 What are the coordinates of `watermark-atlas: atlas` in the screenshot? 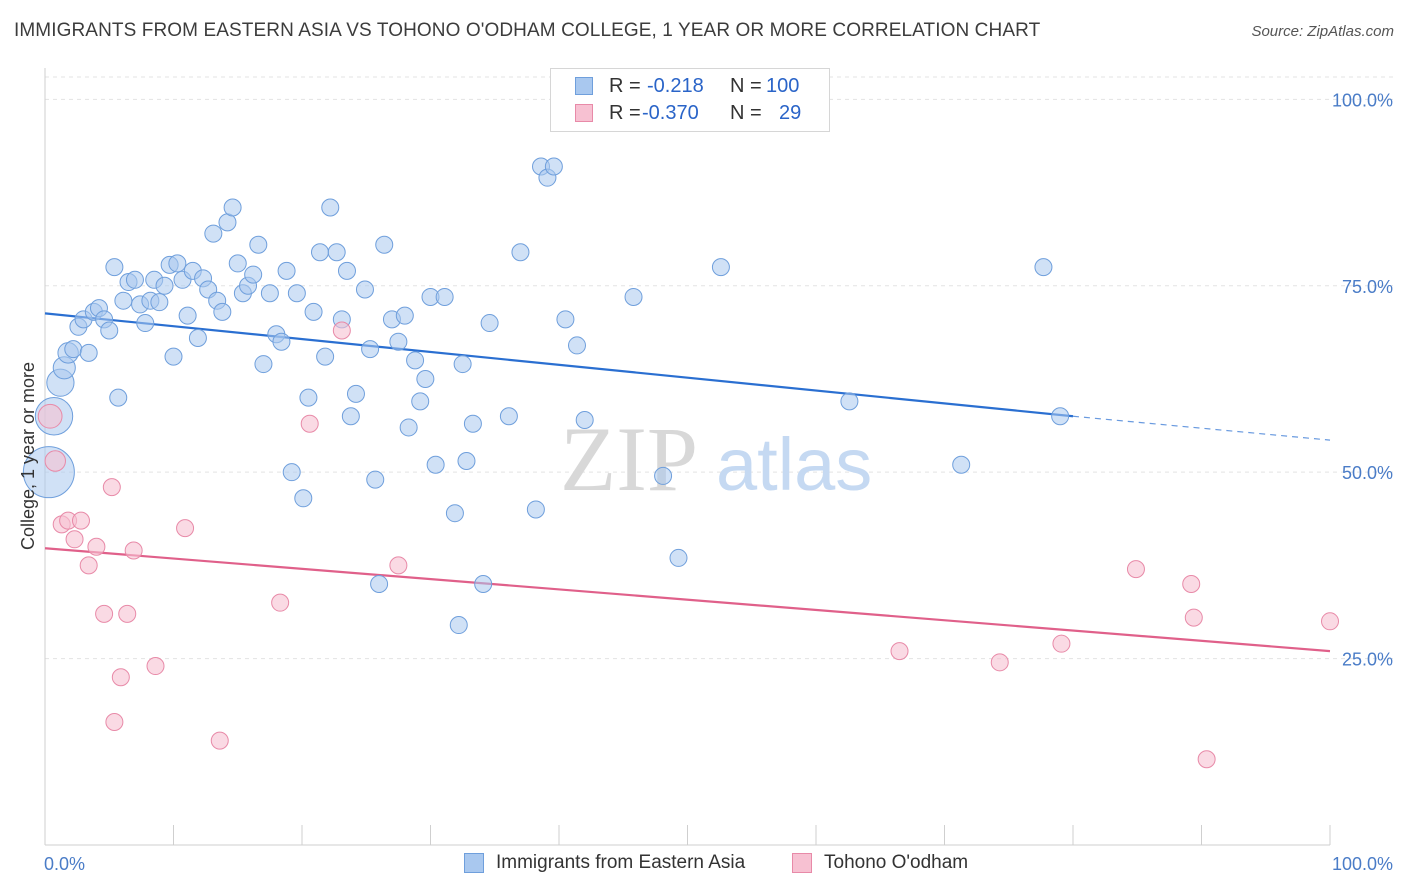 It's located at (794, 464).